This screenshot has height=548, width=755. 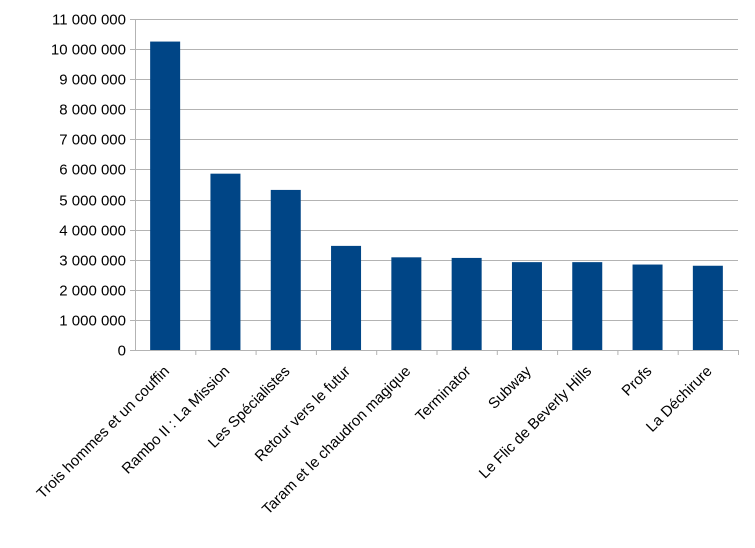 What do you see at coordinates (535, 422) in the screenshot?
I see `x-tick-label: Le Flic de Beverly Hills` at bounding box center [535, 422].